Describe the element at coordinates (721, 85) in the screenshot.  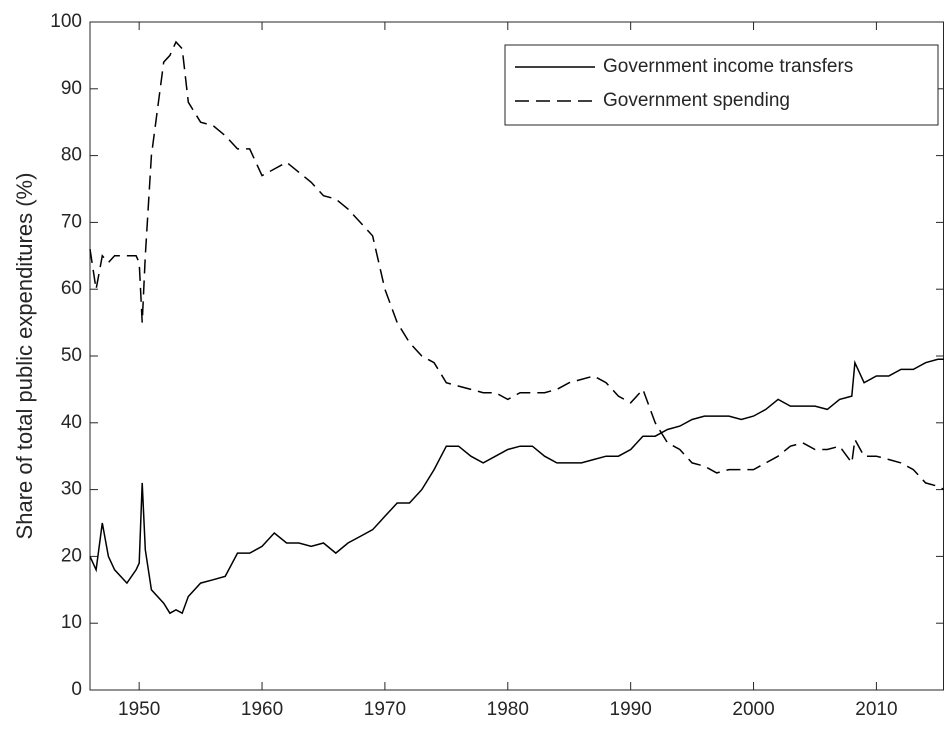
I see `legend-box` at that location.